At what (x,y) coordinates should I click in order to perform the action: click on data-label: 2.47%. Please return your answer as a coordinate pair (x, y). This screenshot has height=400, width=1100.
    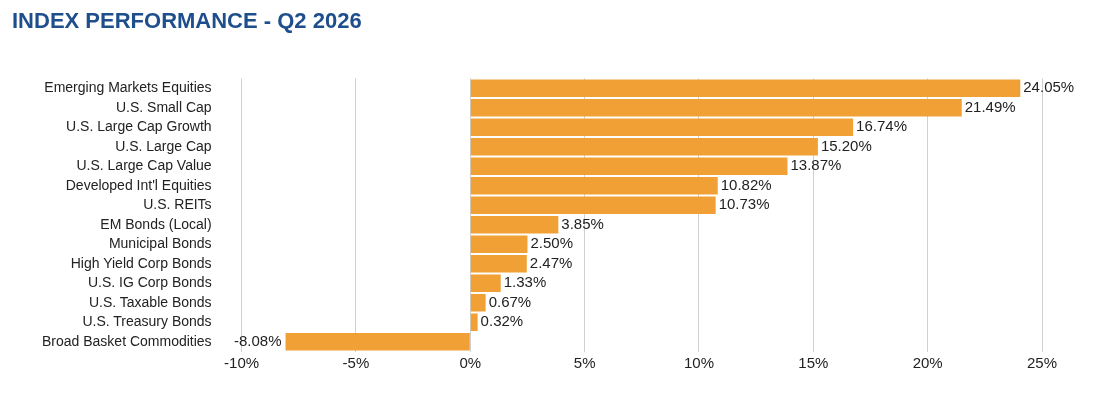
    Looking at the image, I should click on (551, 262).